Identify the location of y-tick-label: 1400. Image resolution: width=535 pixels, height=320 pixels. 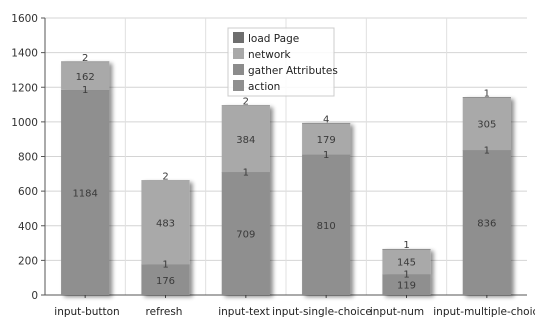
(24, 54).